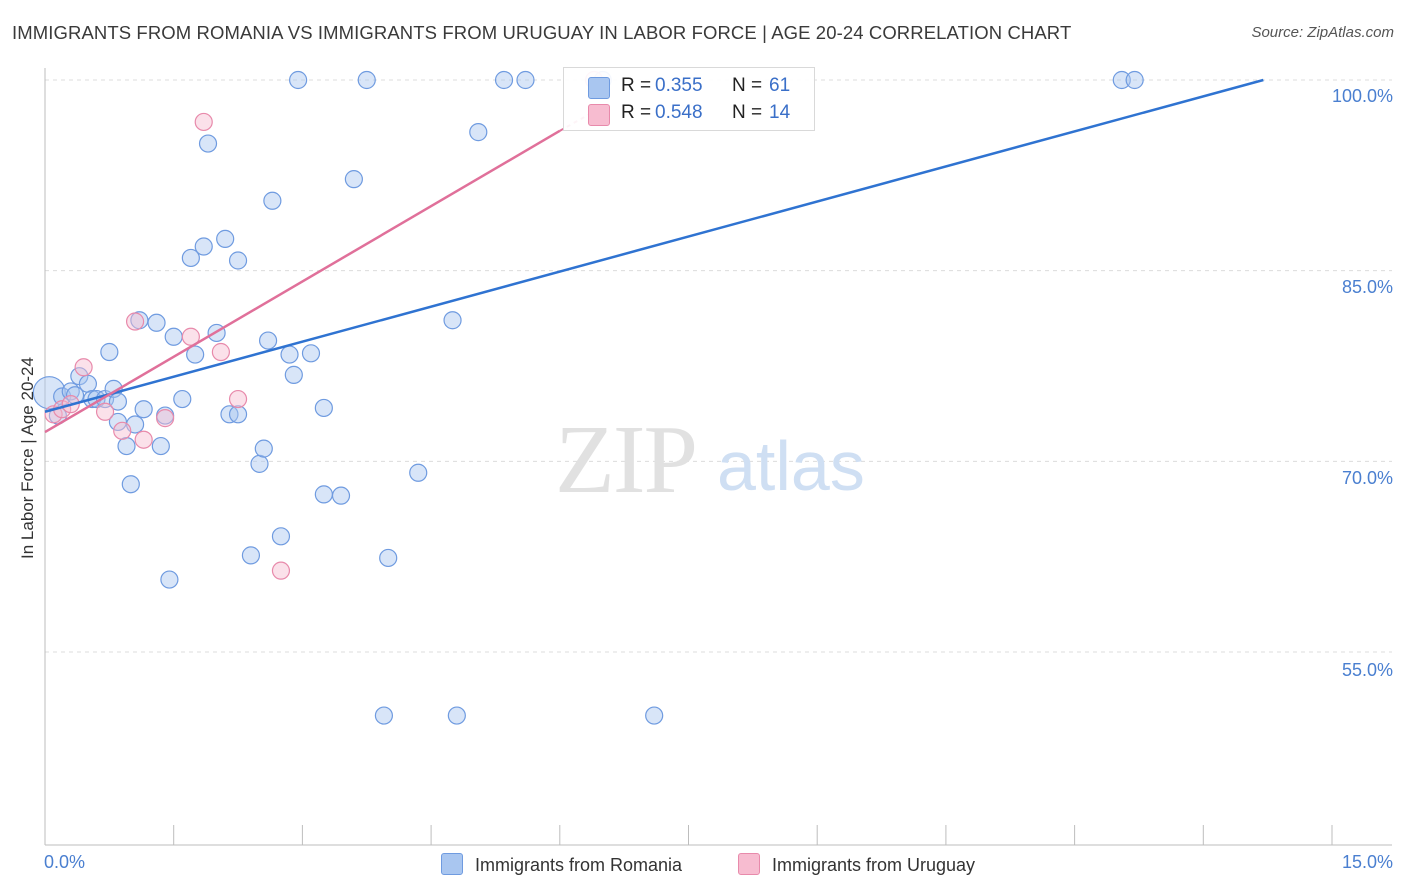 The height and width of the screenshot is (892, 1406). I want to click on y-tick-label-70: 70.0%, so click(1367, 478).